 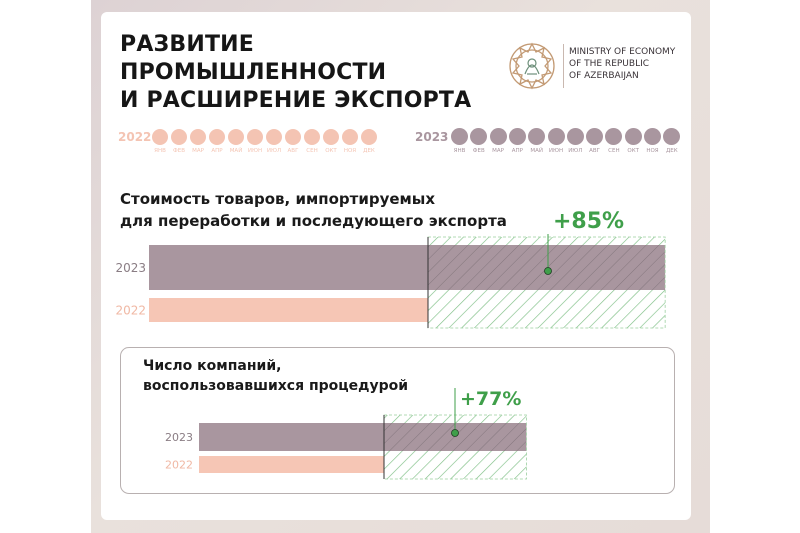 What do you see at coordinates (288, 267) in the screenshot?
I see `chart1-bar-2023-base` at bounding box center [288, 267].